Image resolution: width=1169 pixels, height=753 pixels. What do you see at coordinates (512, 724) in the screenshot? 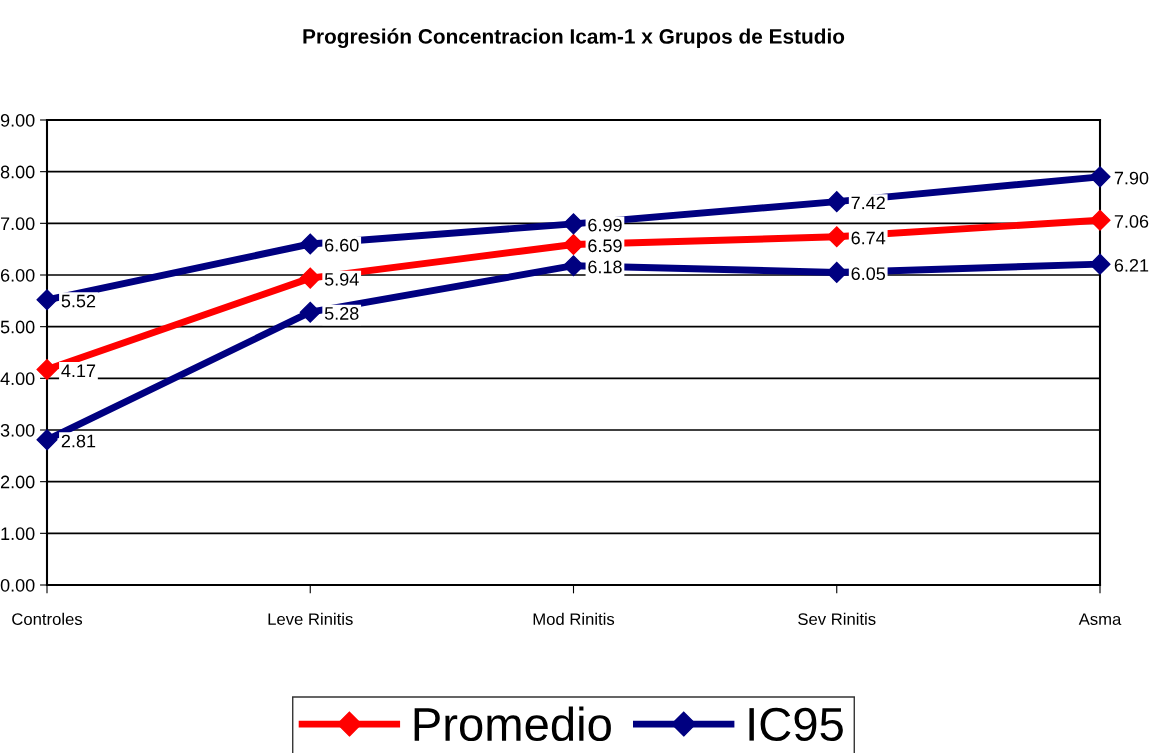
I see `legend-label: Promedio` at bounding box center [512, 724].